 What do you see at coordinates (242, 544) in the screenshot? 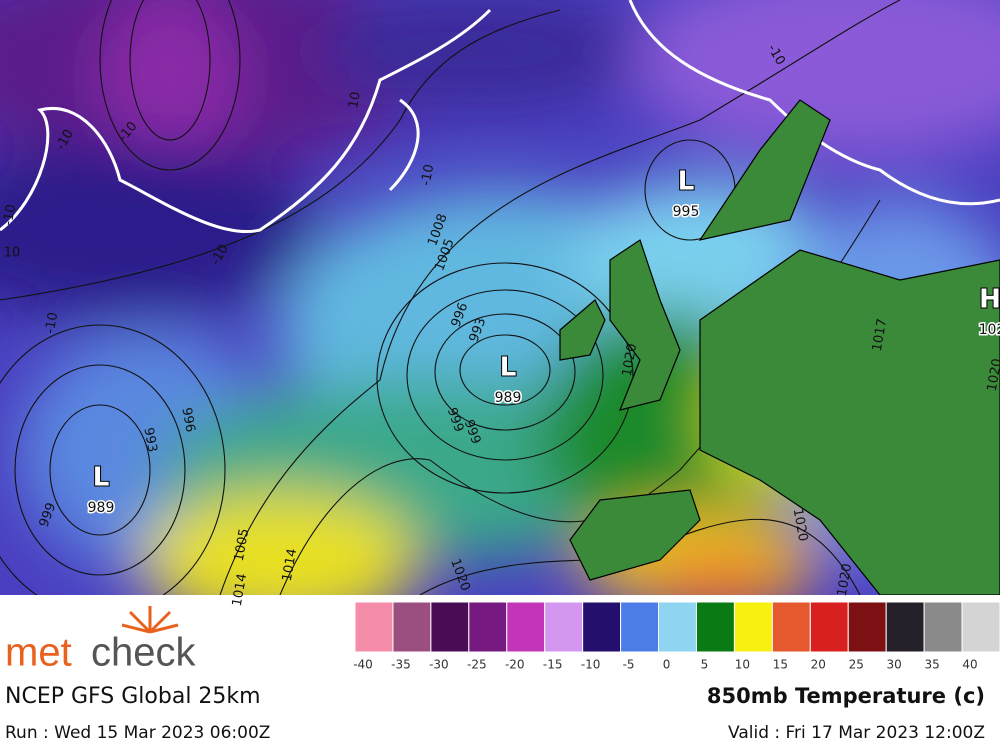
I see `isobar-label: 1005` at bounding box center [242, 544].